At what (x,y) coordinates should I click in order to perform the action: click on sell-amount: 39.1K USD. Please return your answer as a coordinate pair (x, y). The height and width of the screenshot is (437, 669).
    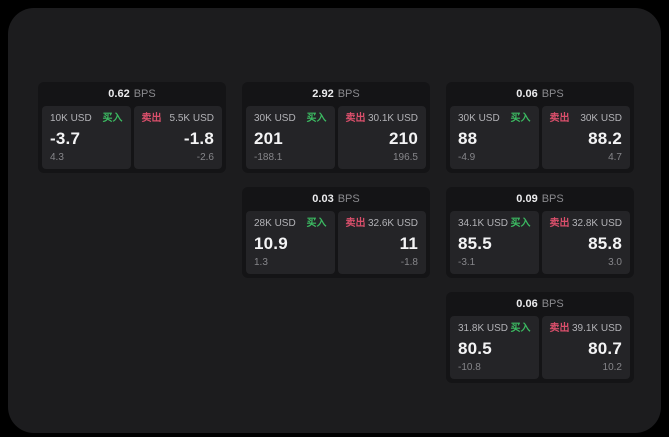
    Looking at the image, I should click on (596, 328).